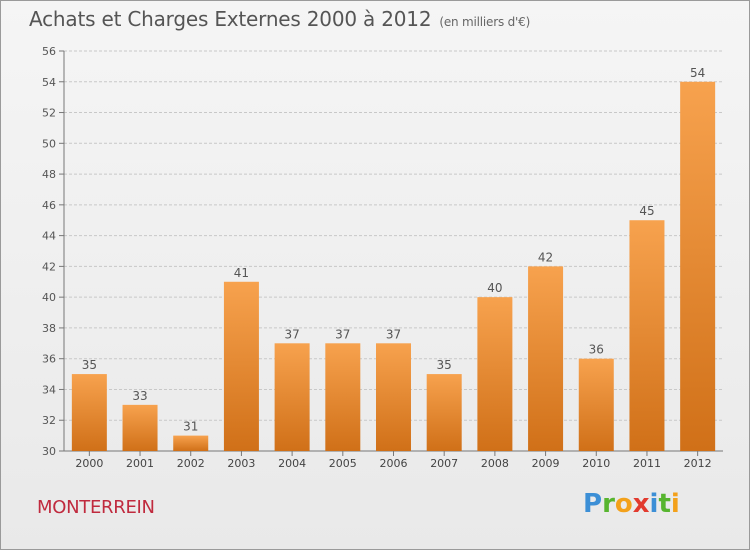 The width and height of the screenshot is (750, 550). What do you see at coordinates (495, 374) in the screenshot?
I see `bar-2008` at bounding box center [495, 374].